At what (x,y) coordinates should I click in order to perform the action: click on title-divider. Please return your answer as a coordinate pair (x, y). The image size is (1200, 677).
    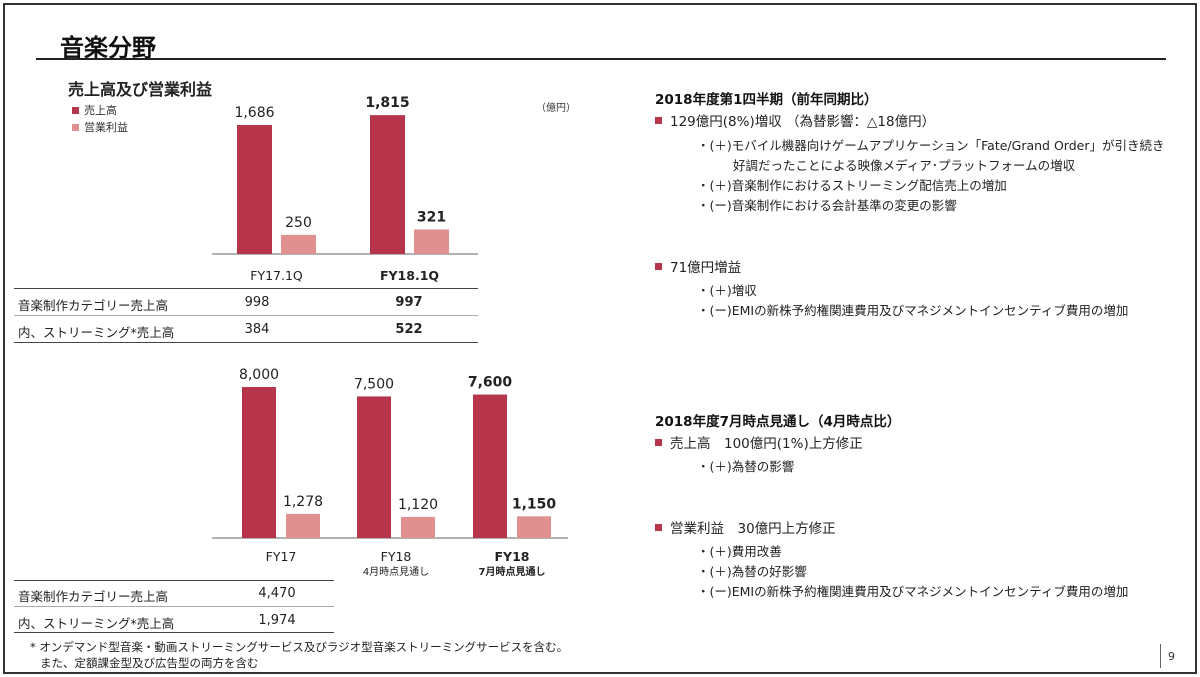
    Looking at the image, I should click on (601, 59).